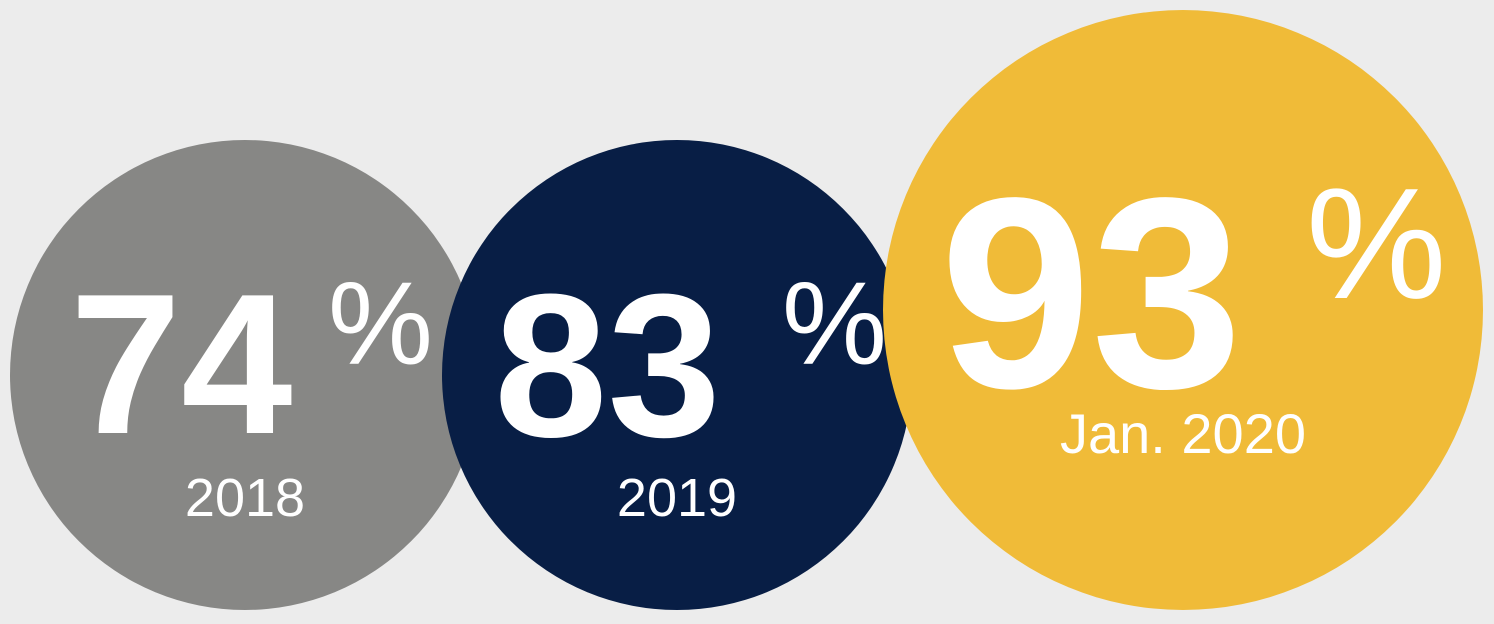 The image size is (1494, 624). Describe the element at coordinates (245, 498) in the screenshot. I see `stat-label: 2018` at that location.